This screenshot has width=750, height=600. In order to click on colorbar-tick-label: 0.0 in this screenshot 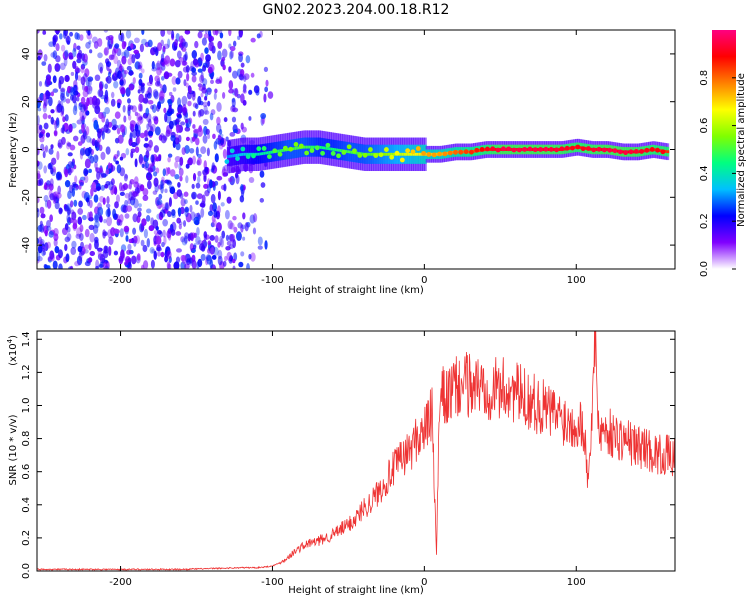, I will do `click(704, 269)`.